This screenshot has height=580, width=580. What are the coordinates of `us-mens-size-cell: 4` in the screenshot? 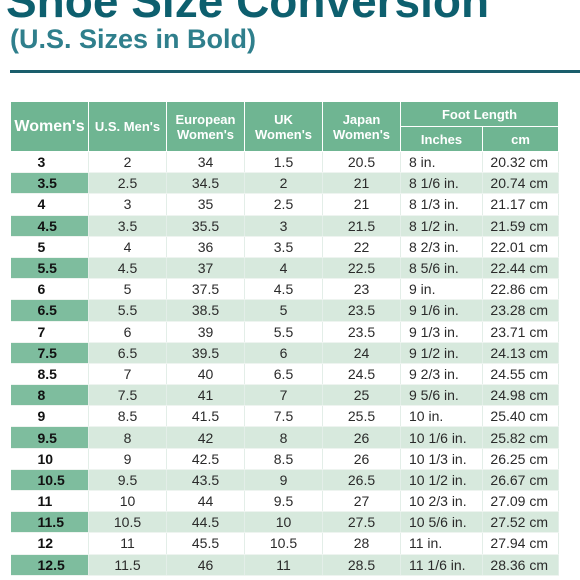 It's located at (127, 247).